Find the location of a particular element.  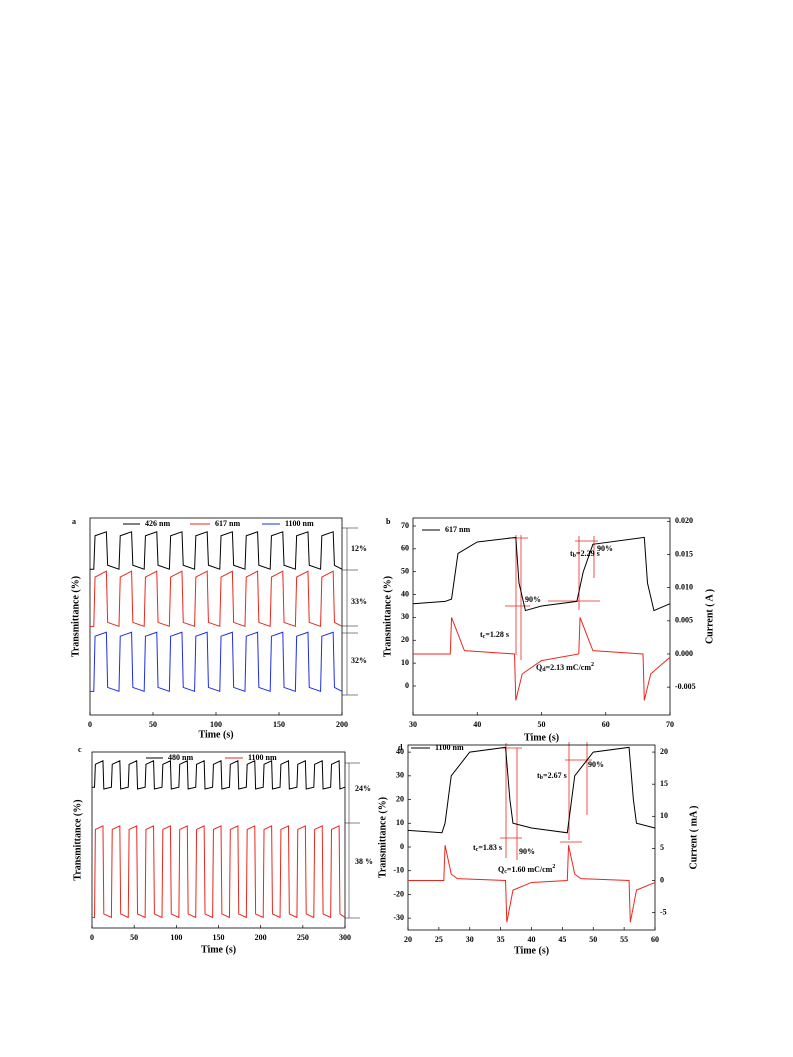

x-tick-label: 200 is located at coordinates (342, 724).